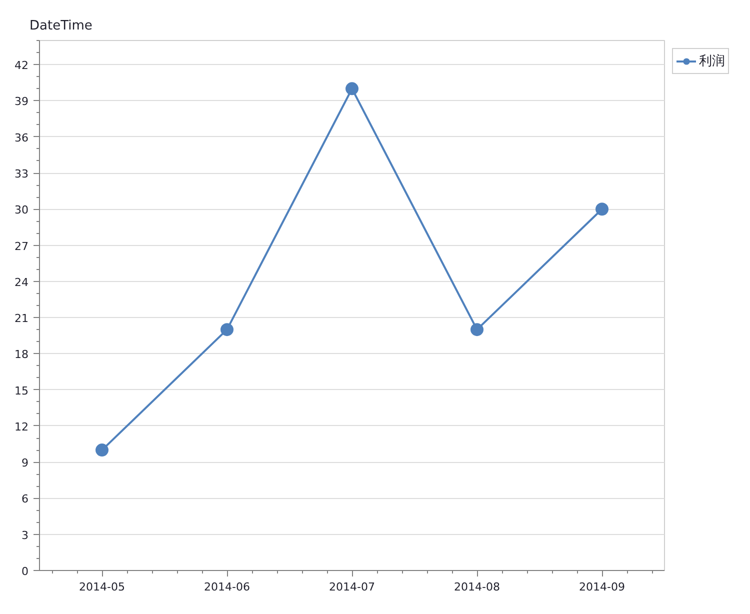  I want to click on legend-label: 利润, so click(712, 61).